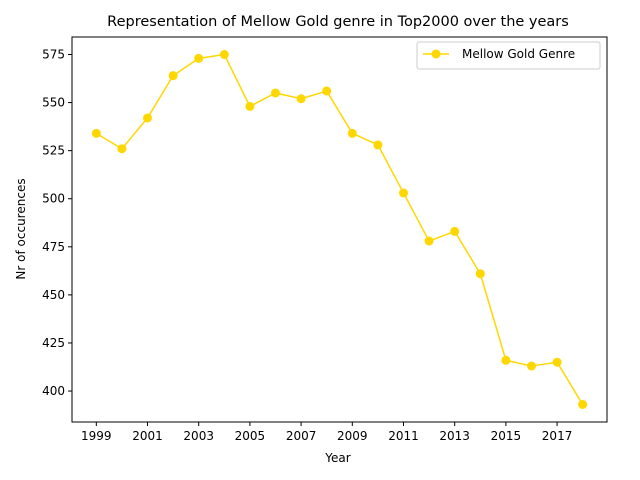  I want to click on x-tick-label: 2009, so click(352, 436).